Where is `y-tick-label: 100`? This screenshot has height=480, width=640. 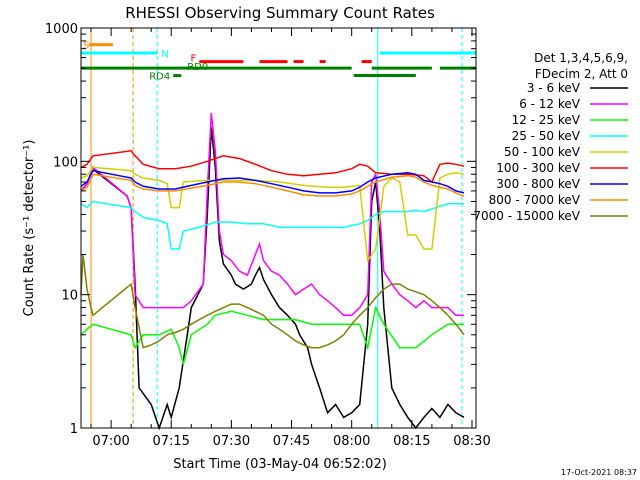 y-tick-label: 100 is located at coordinates (65, 162).